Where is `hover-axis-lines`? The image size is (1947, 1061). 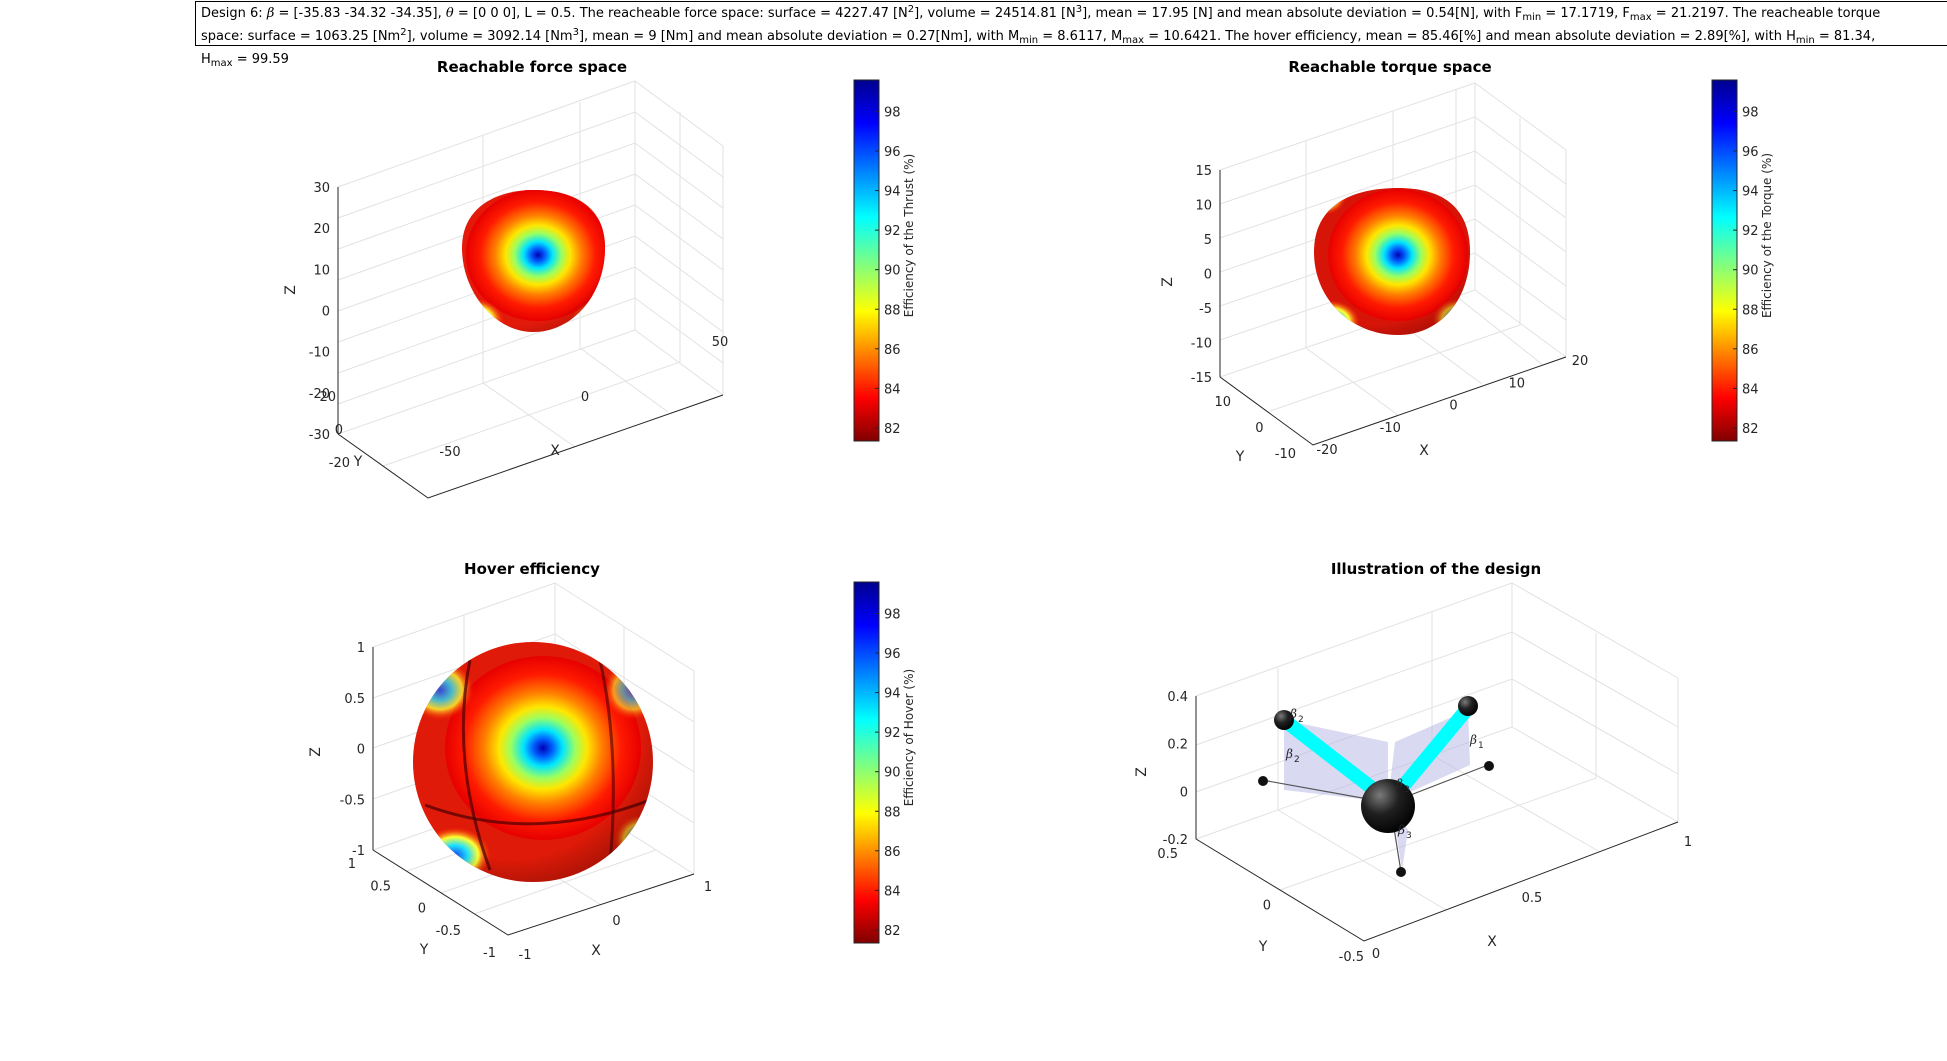 hover-axis-lines is located at coordinates (533, 791).